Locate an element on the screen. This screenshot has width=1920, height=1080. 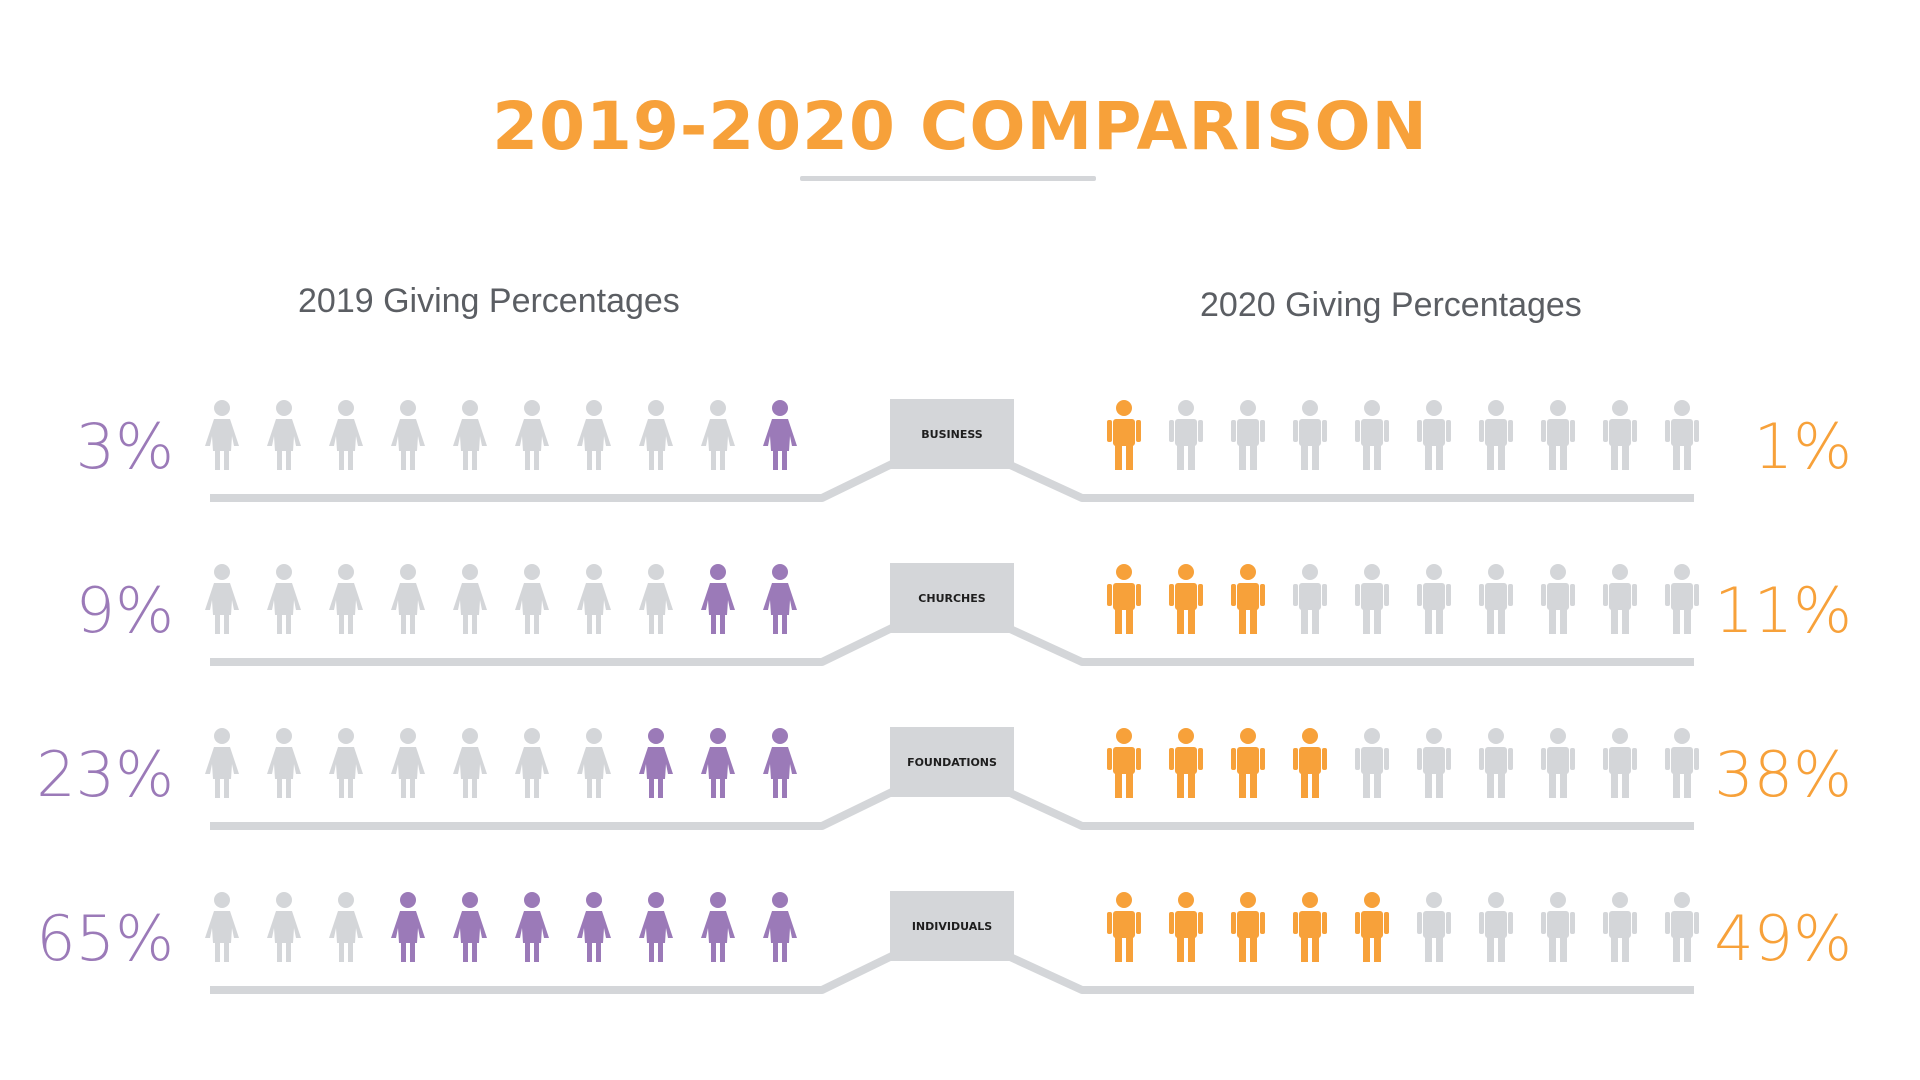
value-label-2020: 38% is located at coordinates (1783, 774).